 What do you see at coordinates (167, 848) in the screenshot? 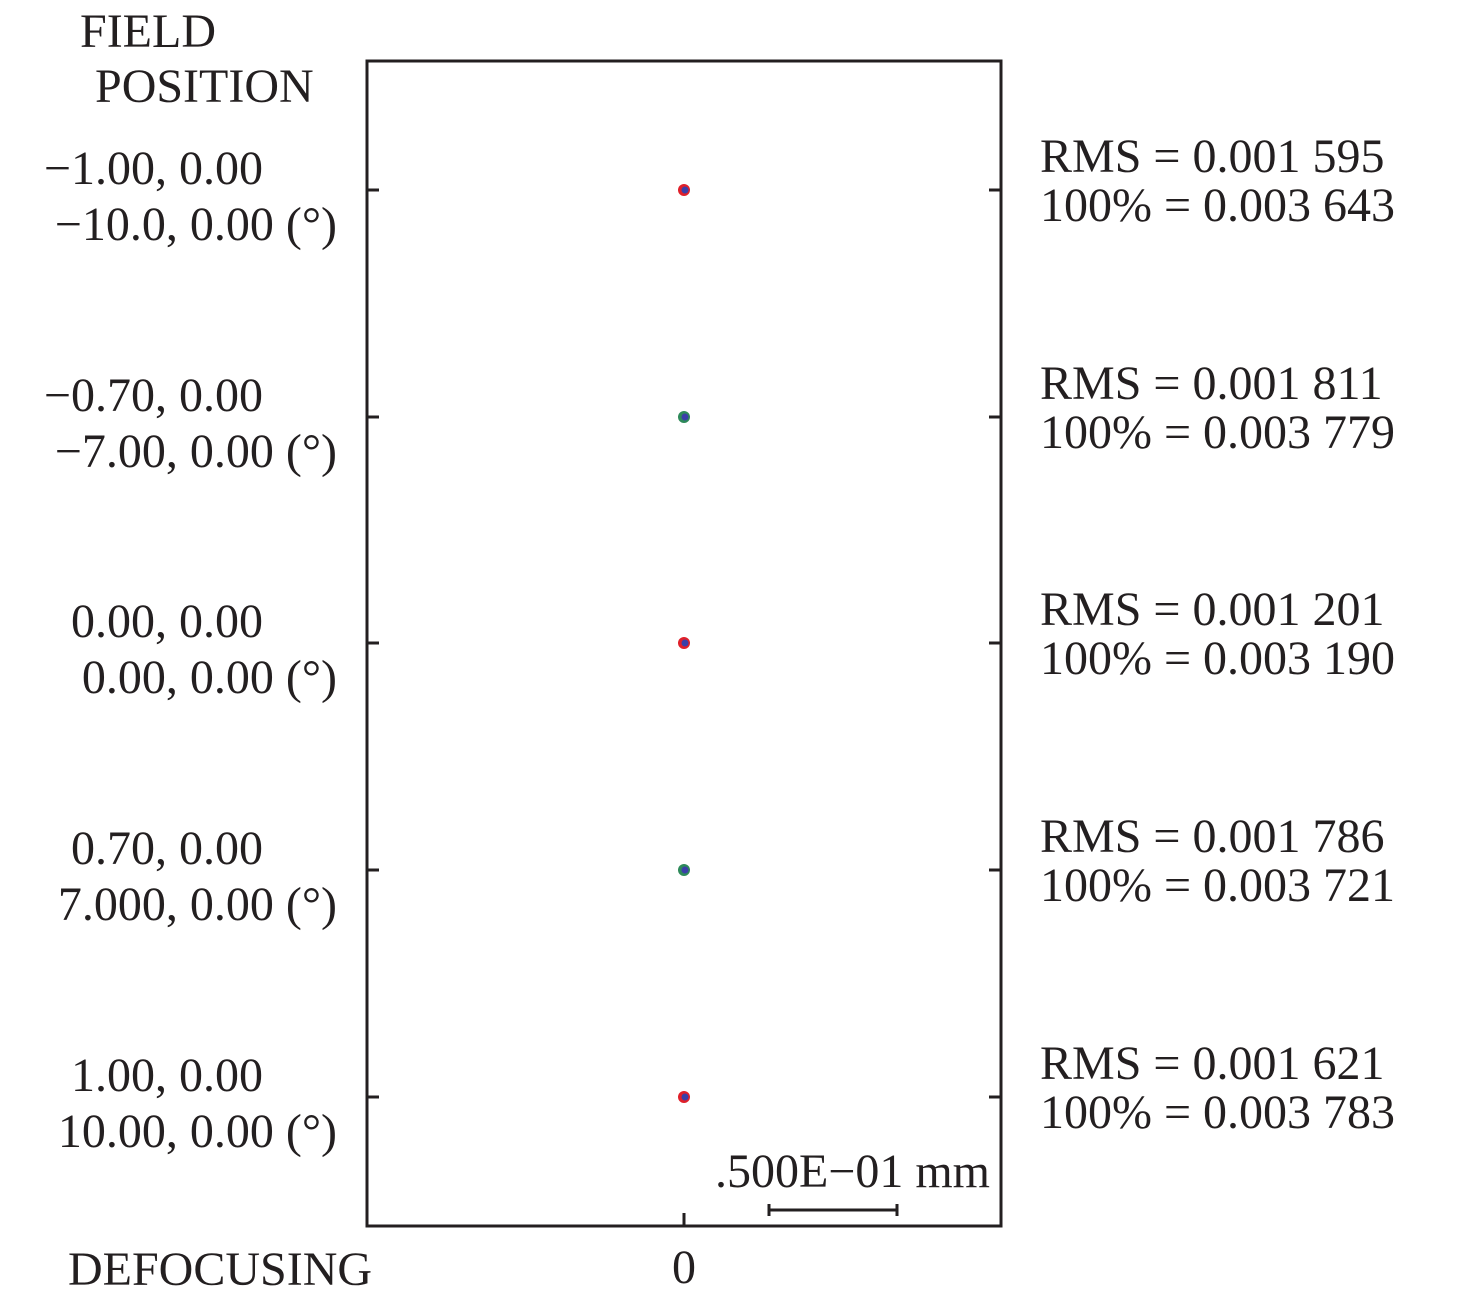
I see `field-normalized-label: 0.70, 0.00` at bounding box center [167, 848].